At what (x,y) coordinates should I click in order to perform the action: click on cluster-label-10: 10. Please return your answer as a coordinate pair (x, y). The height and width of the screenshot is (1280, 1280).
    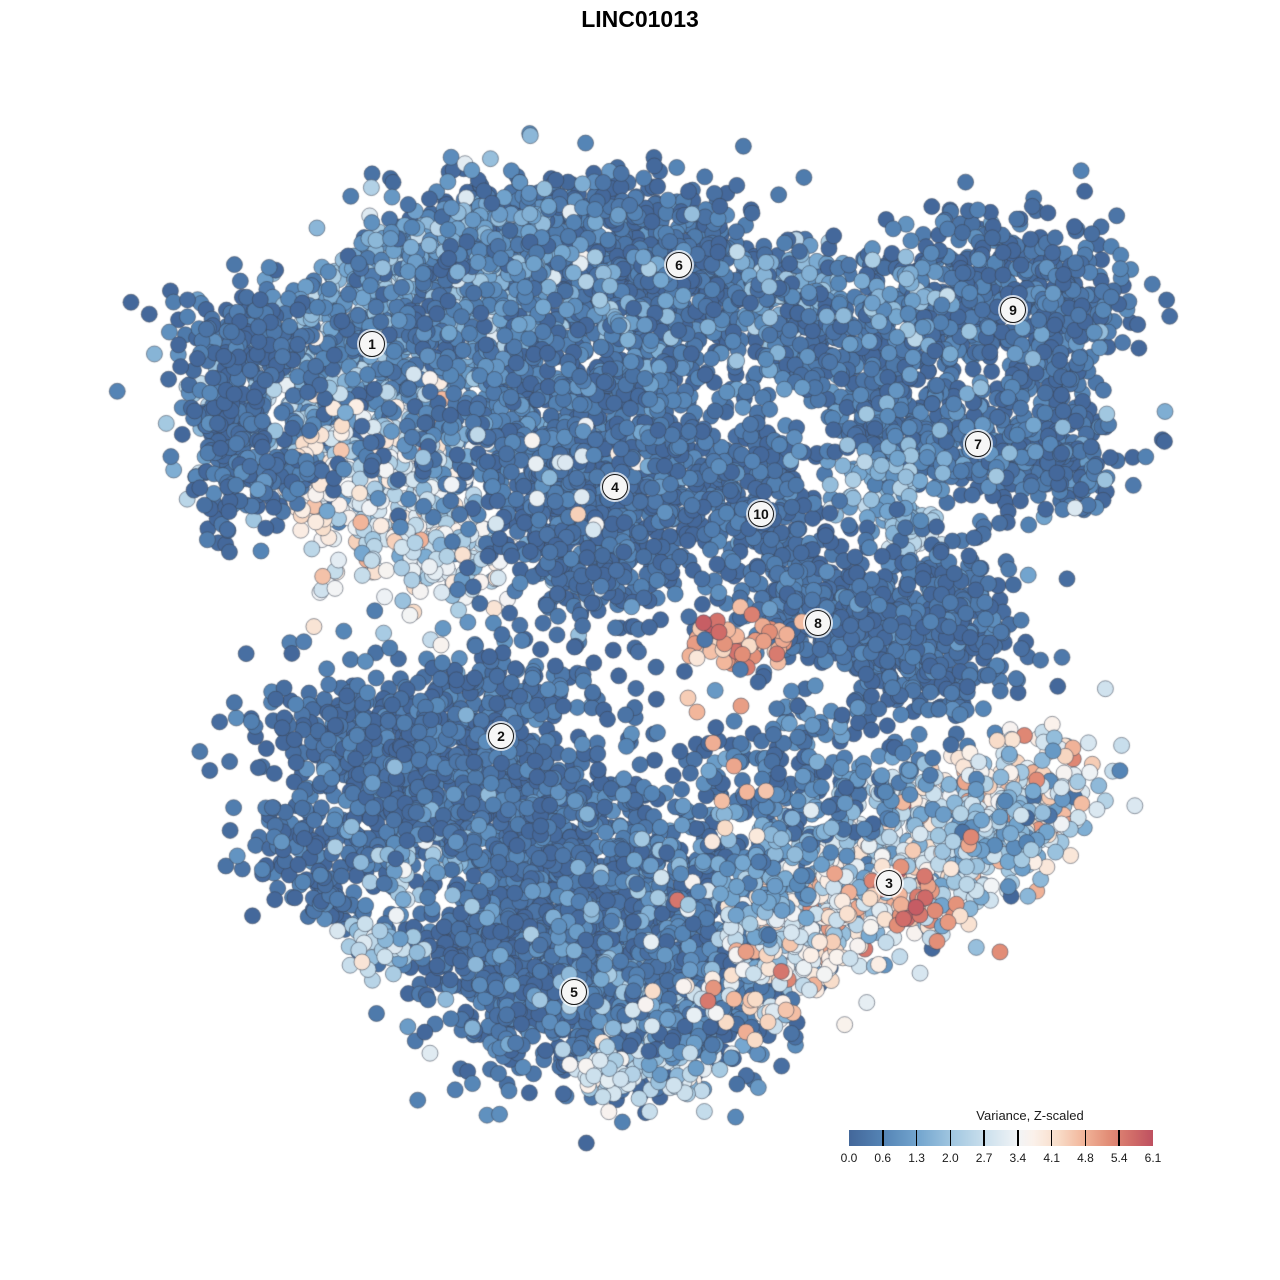
    Looking at the image, I should click on (761, 514).